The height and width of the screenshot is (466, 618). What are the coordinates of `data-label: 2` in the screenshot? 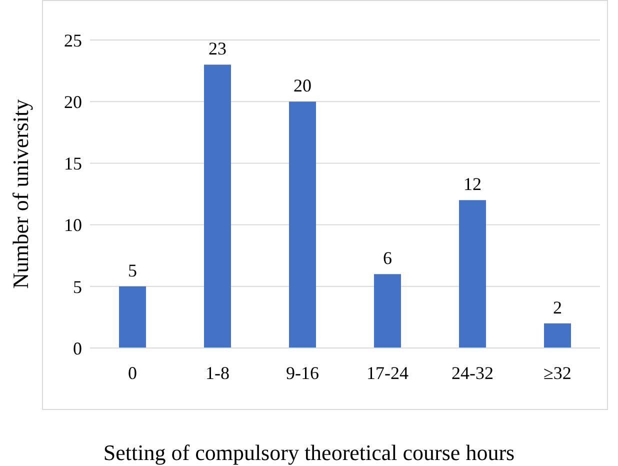 It's located at (557, 307).